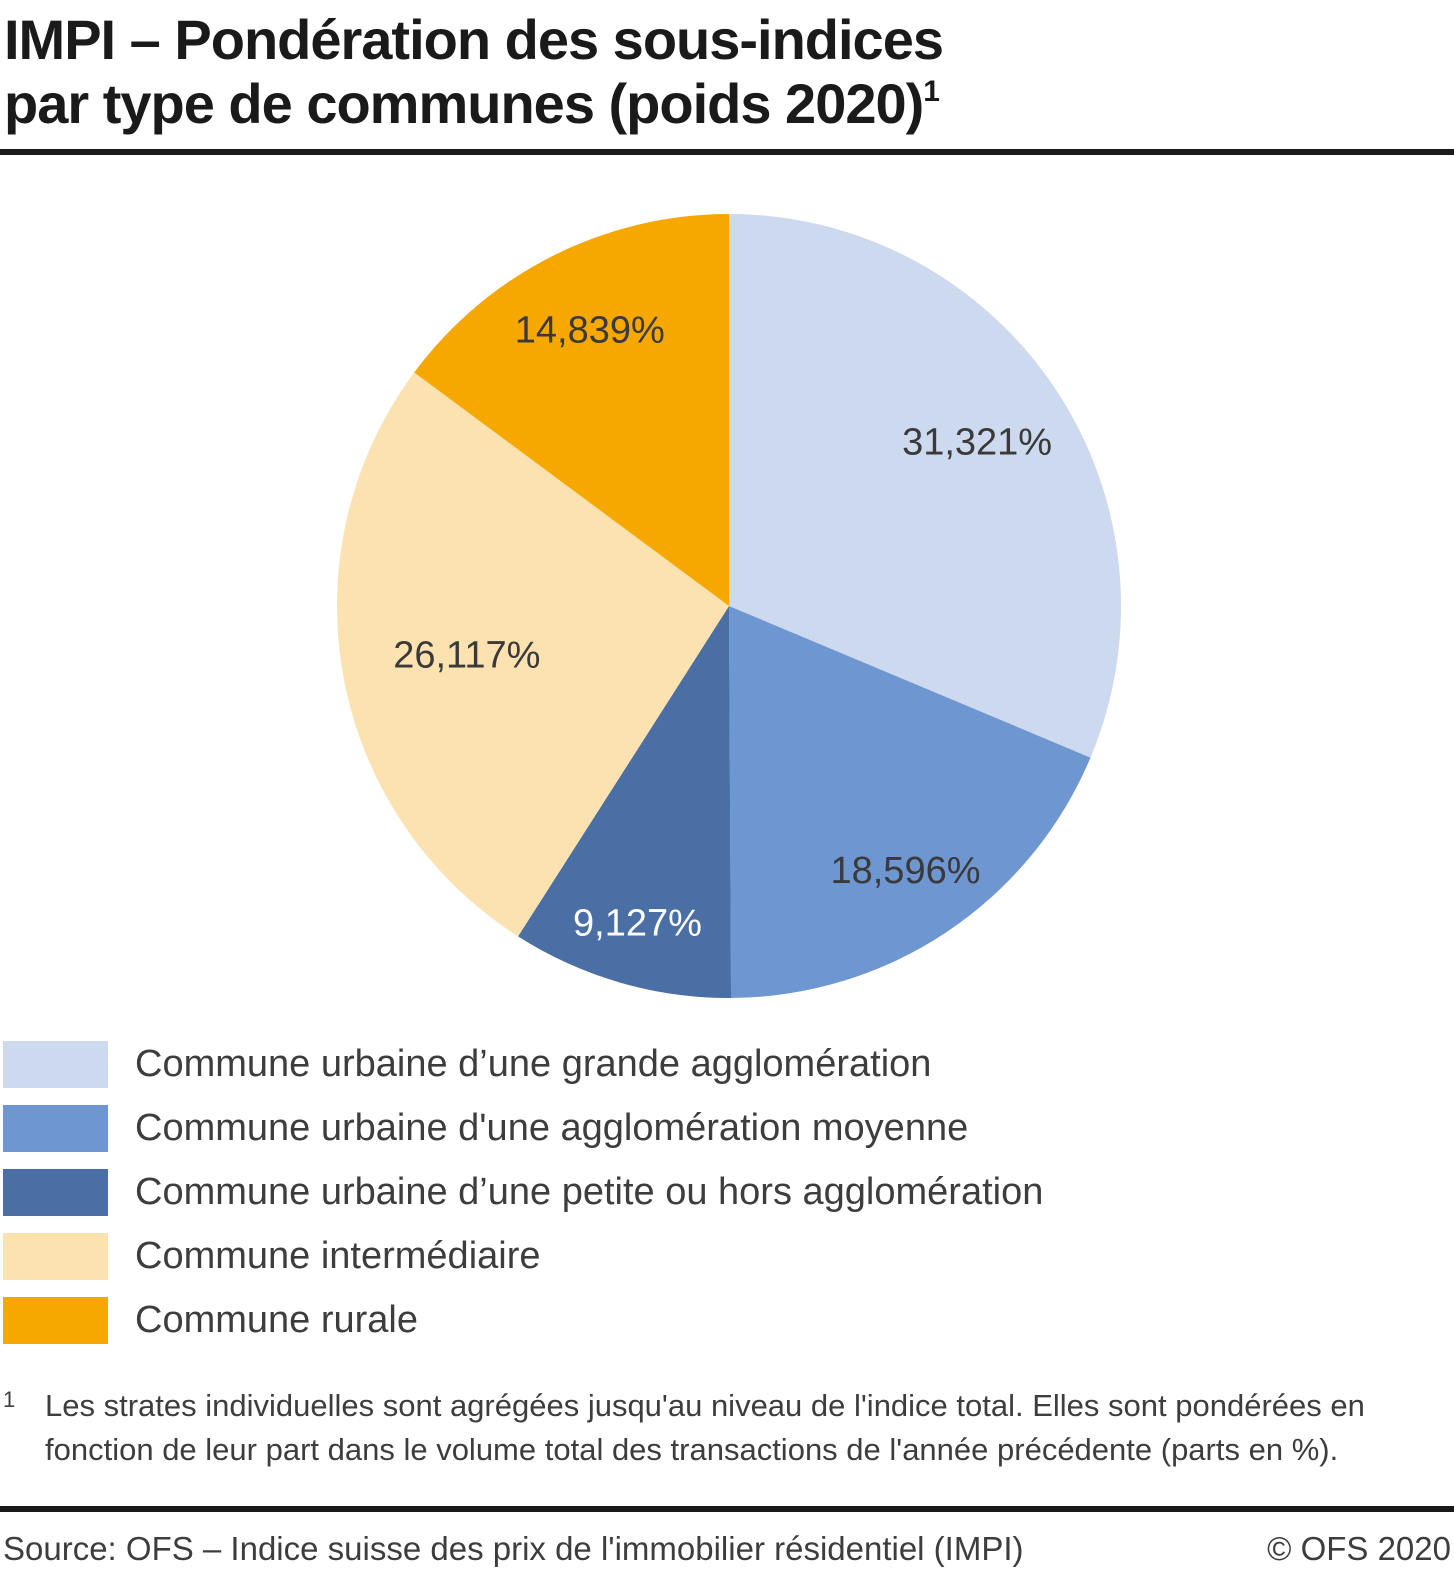  I want to click on chart-title-line2: par type de communes (poids 2020)1, so click(472, 103).